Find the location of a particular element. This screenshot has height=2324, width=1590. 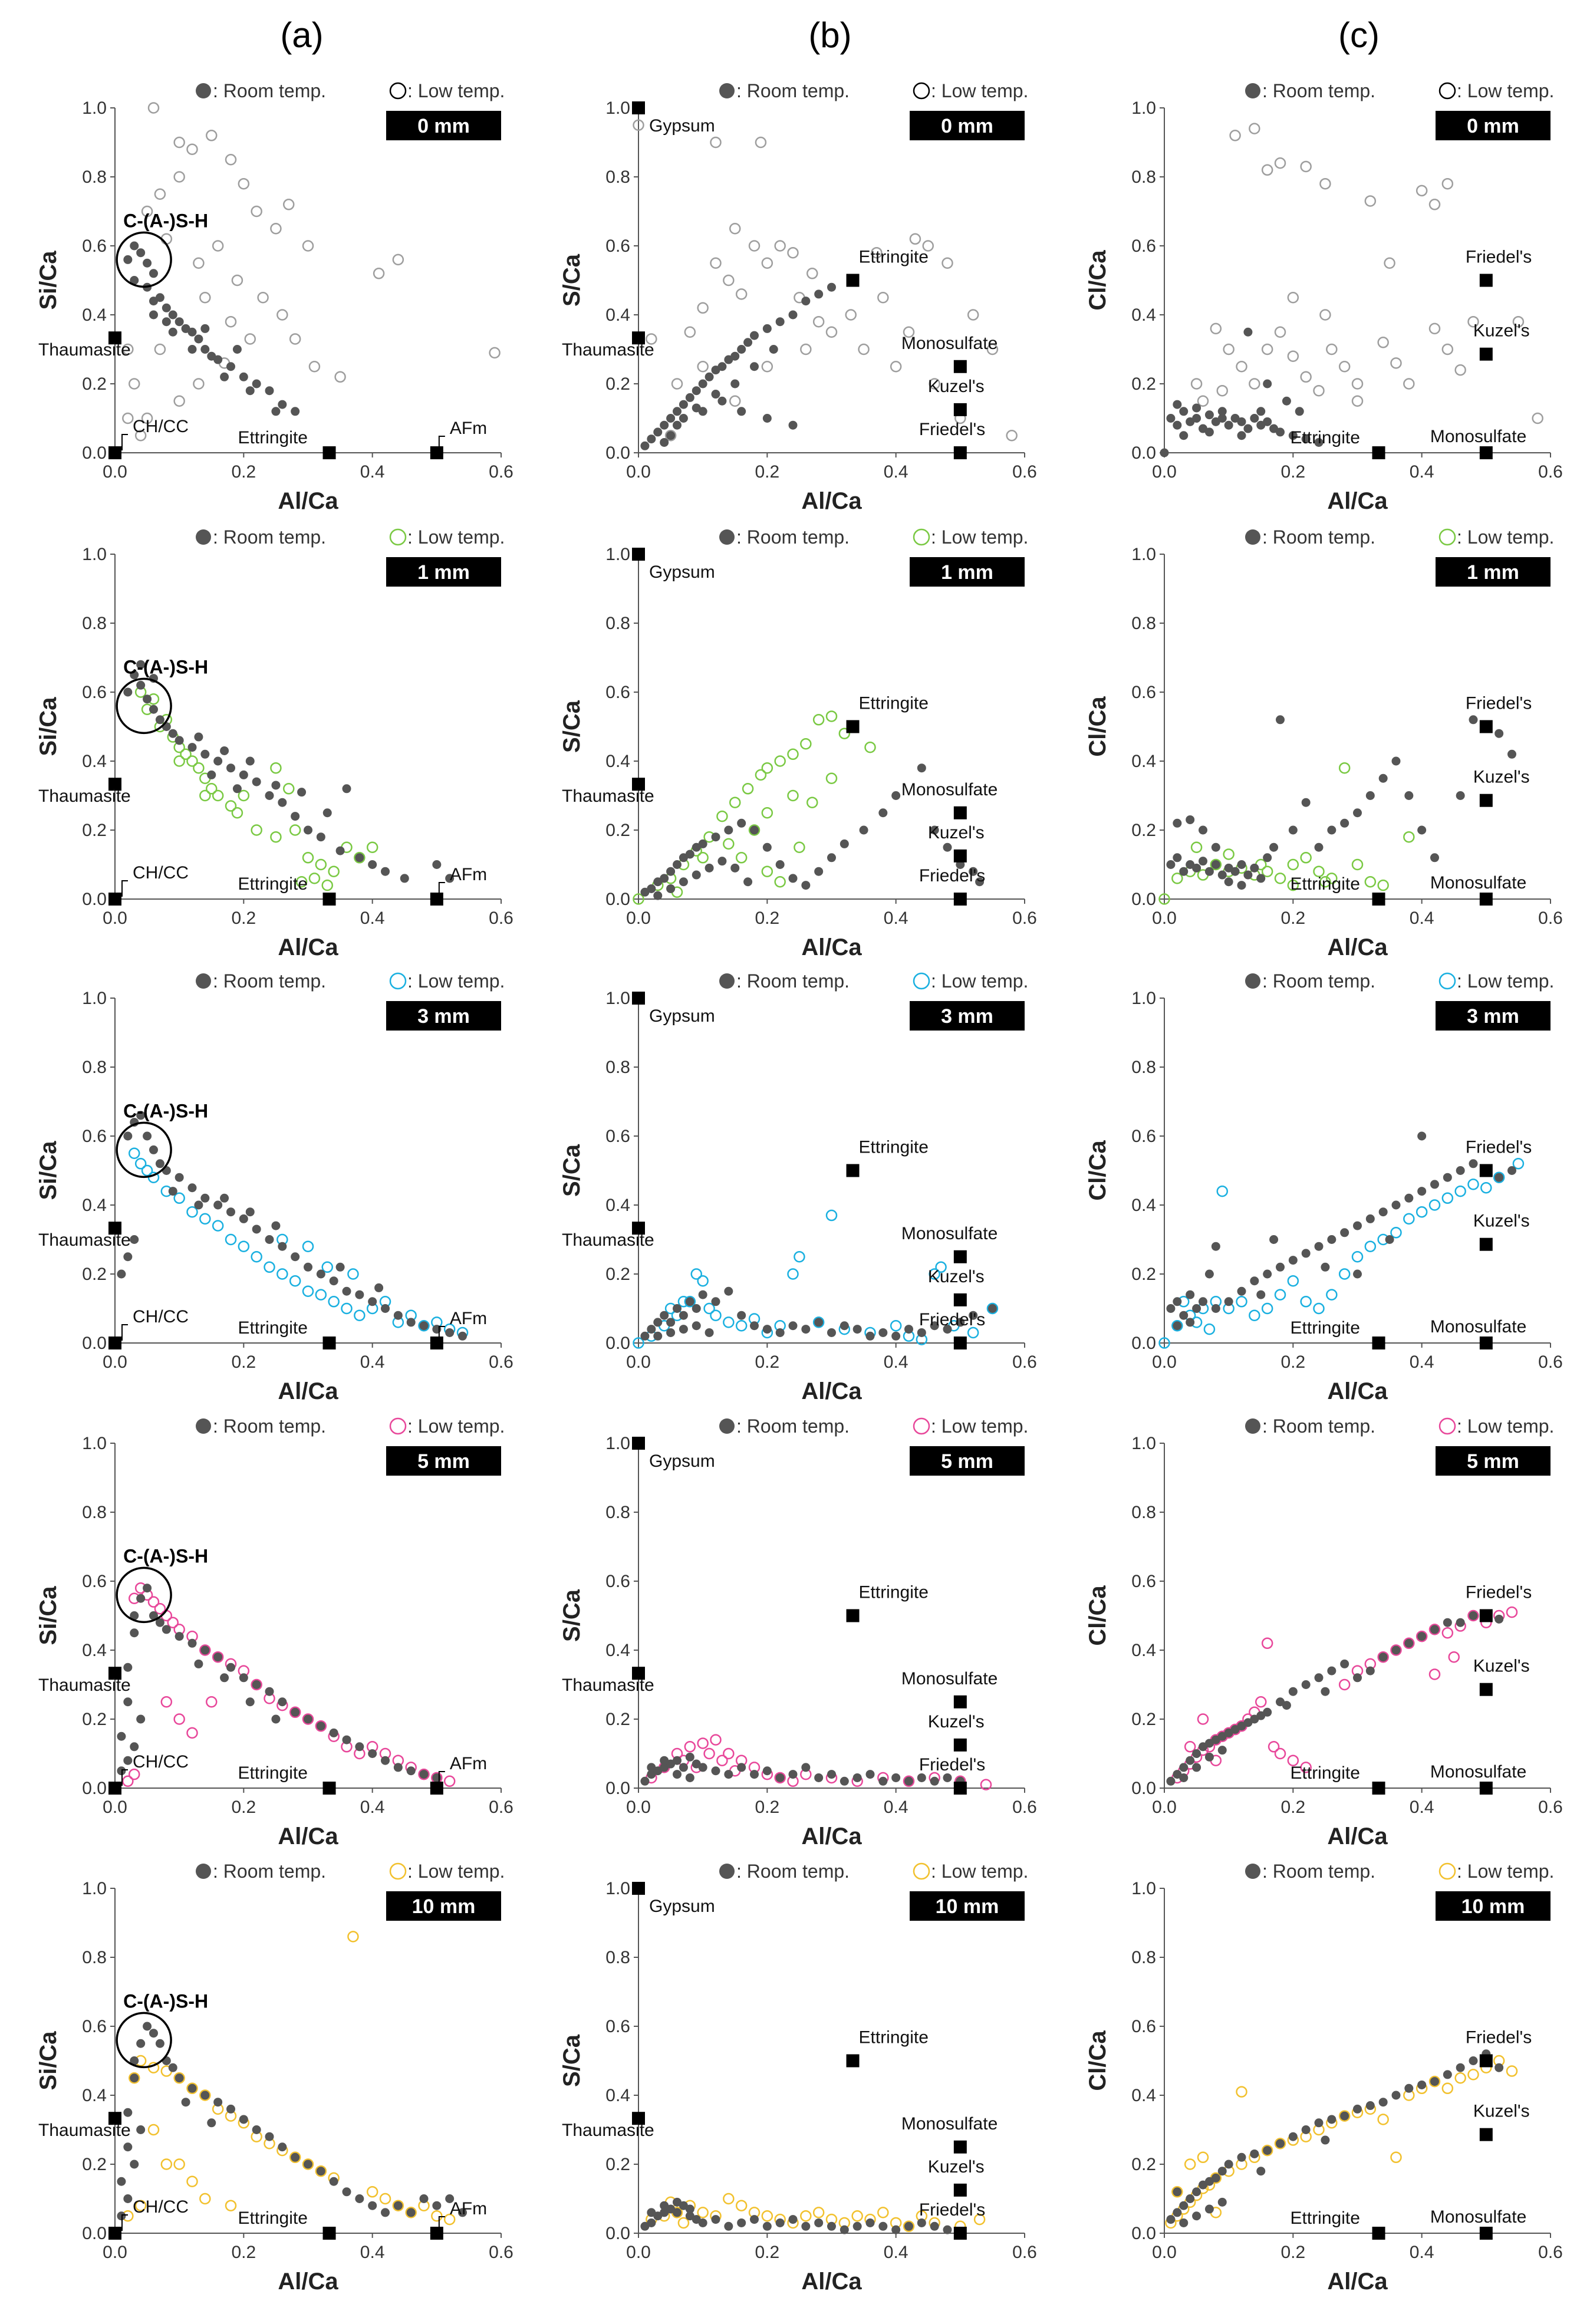

y-tick-label: 0.6 is located at coordinates (1143, 2026).